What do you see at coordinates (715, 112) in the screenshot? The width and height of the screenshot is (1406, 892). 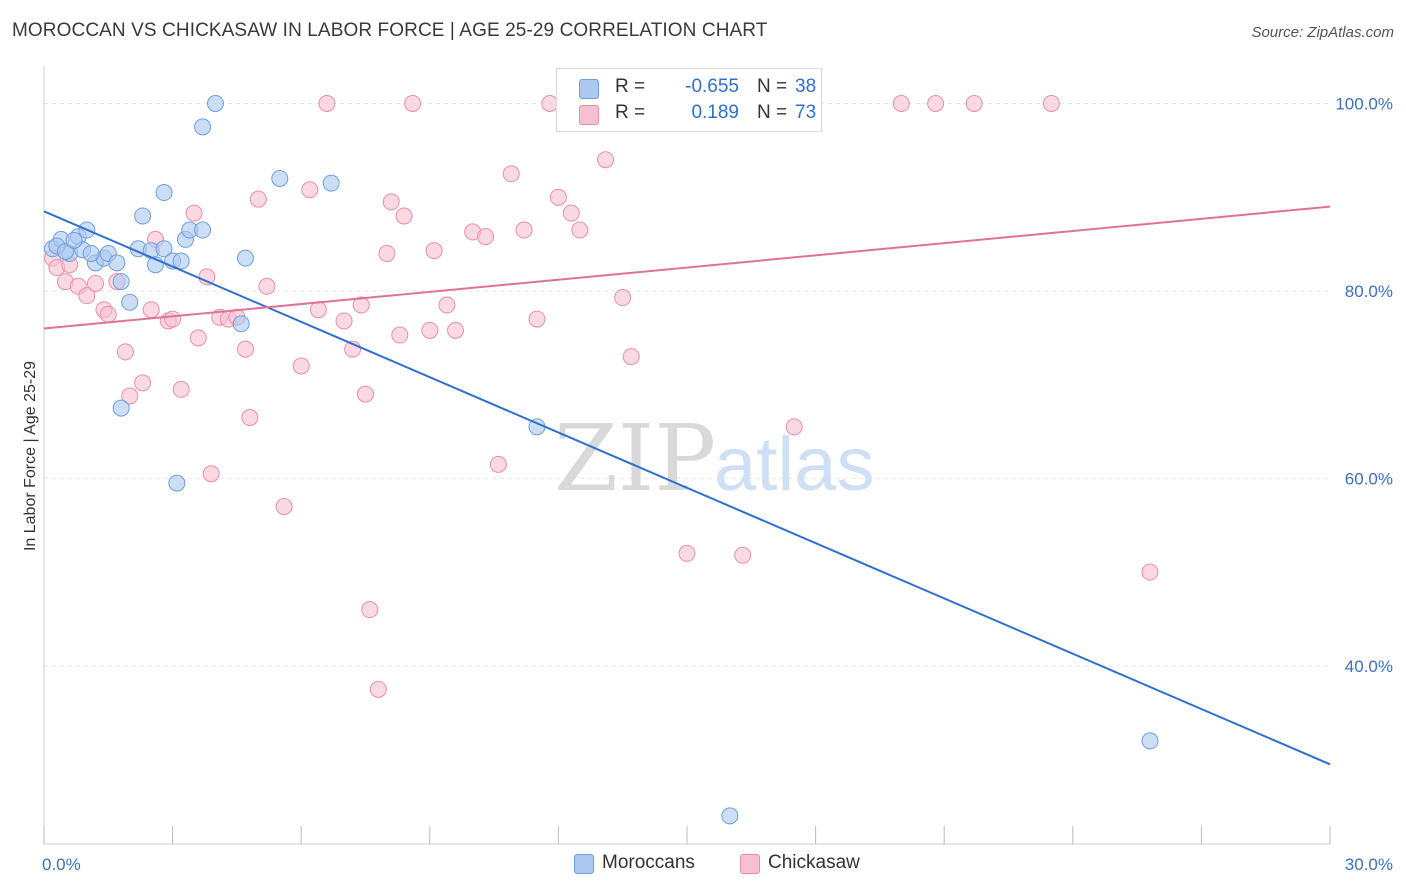 I see `r-value: 0.189` at bounding box center [715, 112].